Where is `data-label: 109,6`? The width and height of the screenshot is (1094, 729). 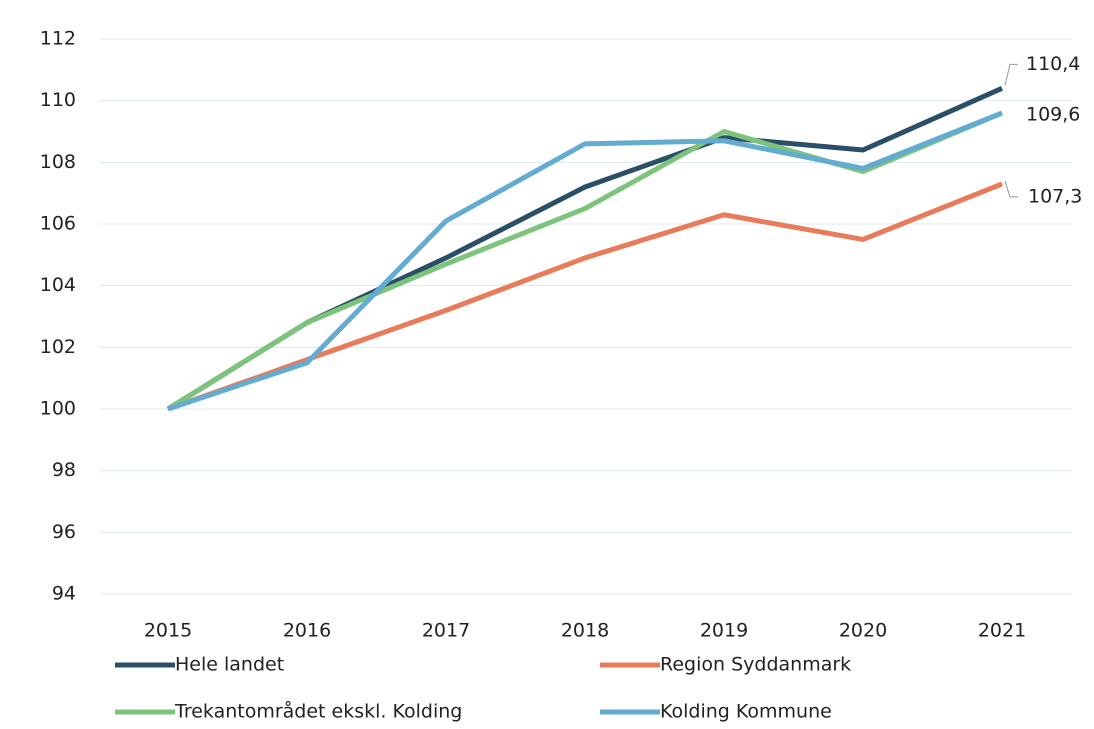
data-label: 109,6 is located at coordinates (1053, 115).